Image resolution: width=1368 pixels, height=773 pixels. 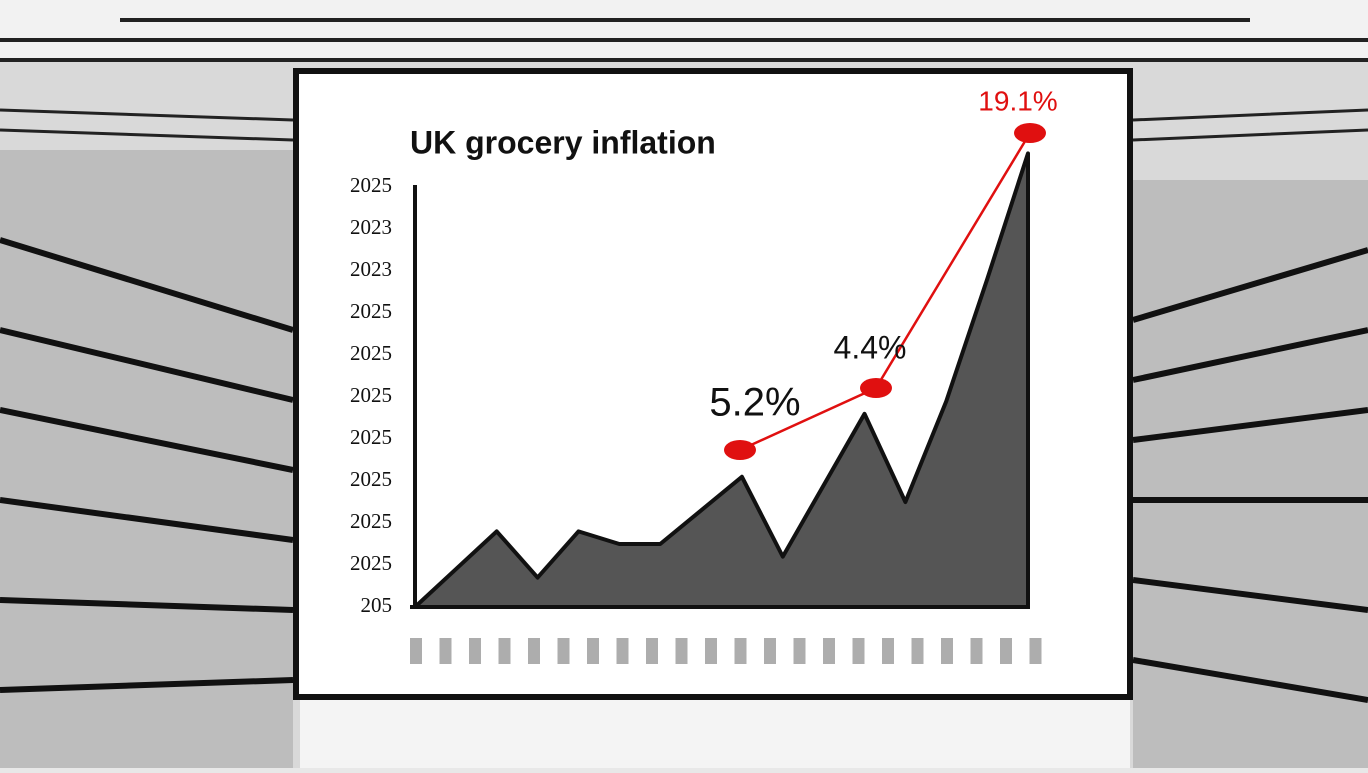 What do you see at coordinates (377, 605) in the screenshot?
I see `y-tick-label: 205` at bounding box center [377, 605].